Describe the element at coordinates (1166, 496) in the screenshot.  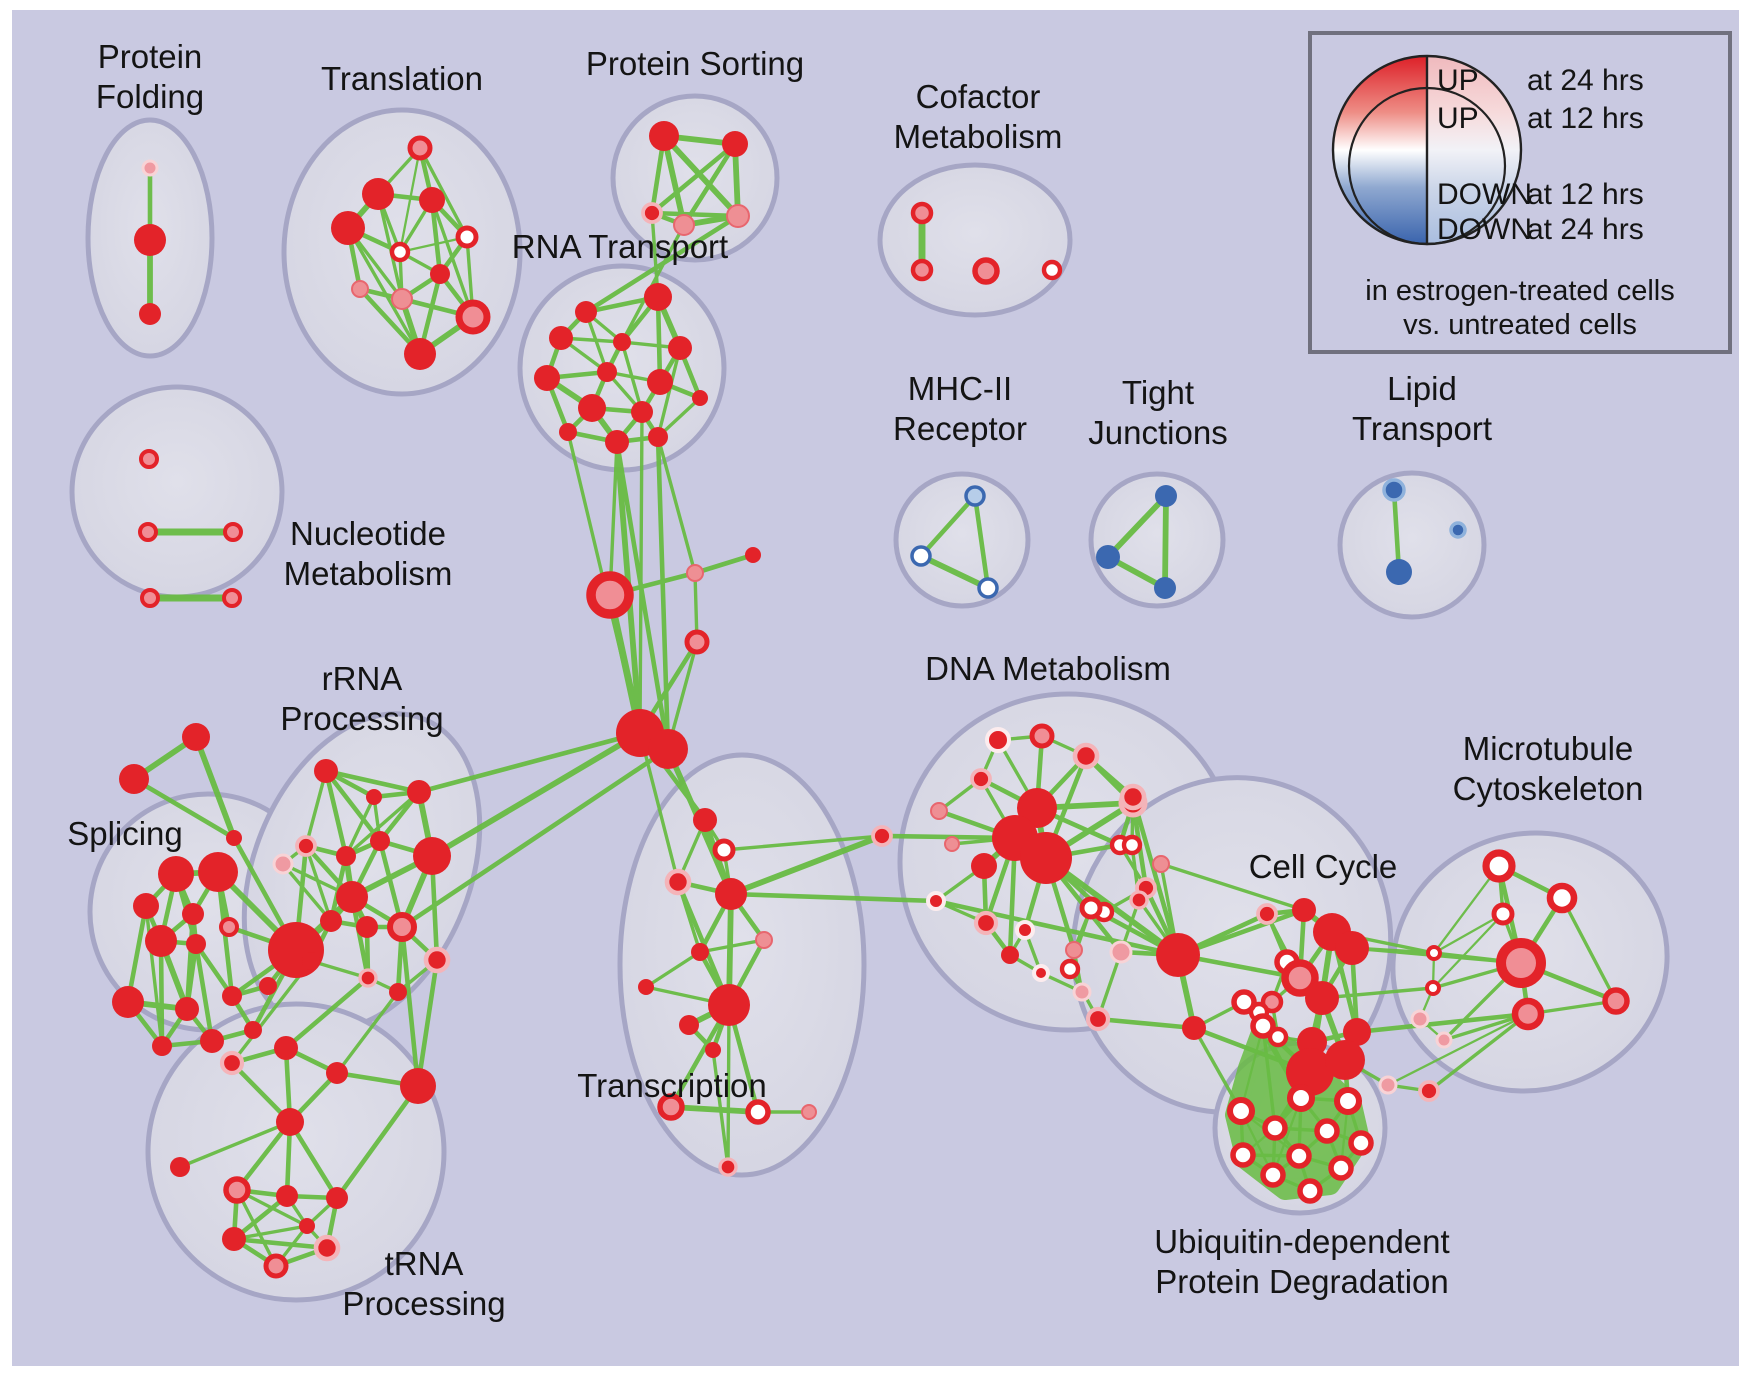
I see `gene-node-tight-junctions` at that location.